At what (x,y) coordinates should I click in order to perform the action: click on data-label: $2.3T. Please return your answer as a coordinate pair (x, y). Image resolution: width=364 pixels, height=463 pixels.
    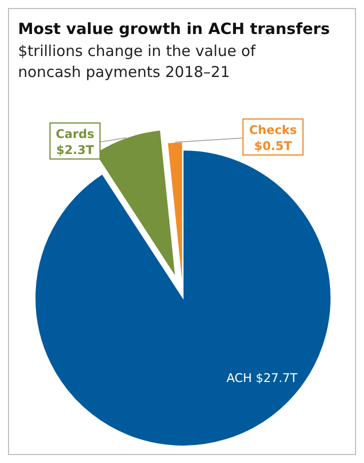
    Looking at the image, I should click on (75, 150).